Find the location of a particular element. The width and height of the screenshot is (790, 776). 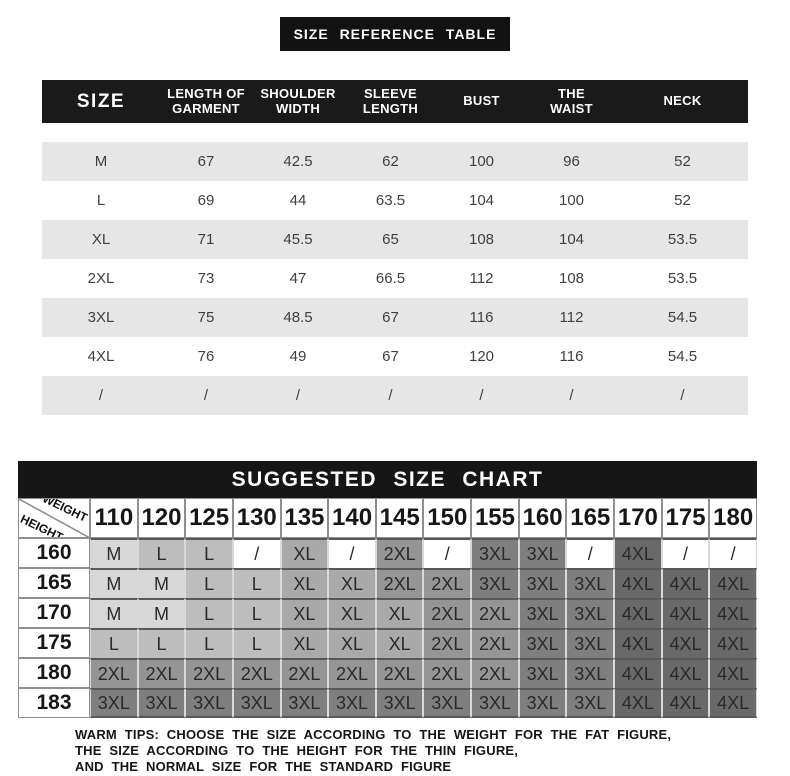

weight-header-cell: 170 is located at coordinates (638, 518).